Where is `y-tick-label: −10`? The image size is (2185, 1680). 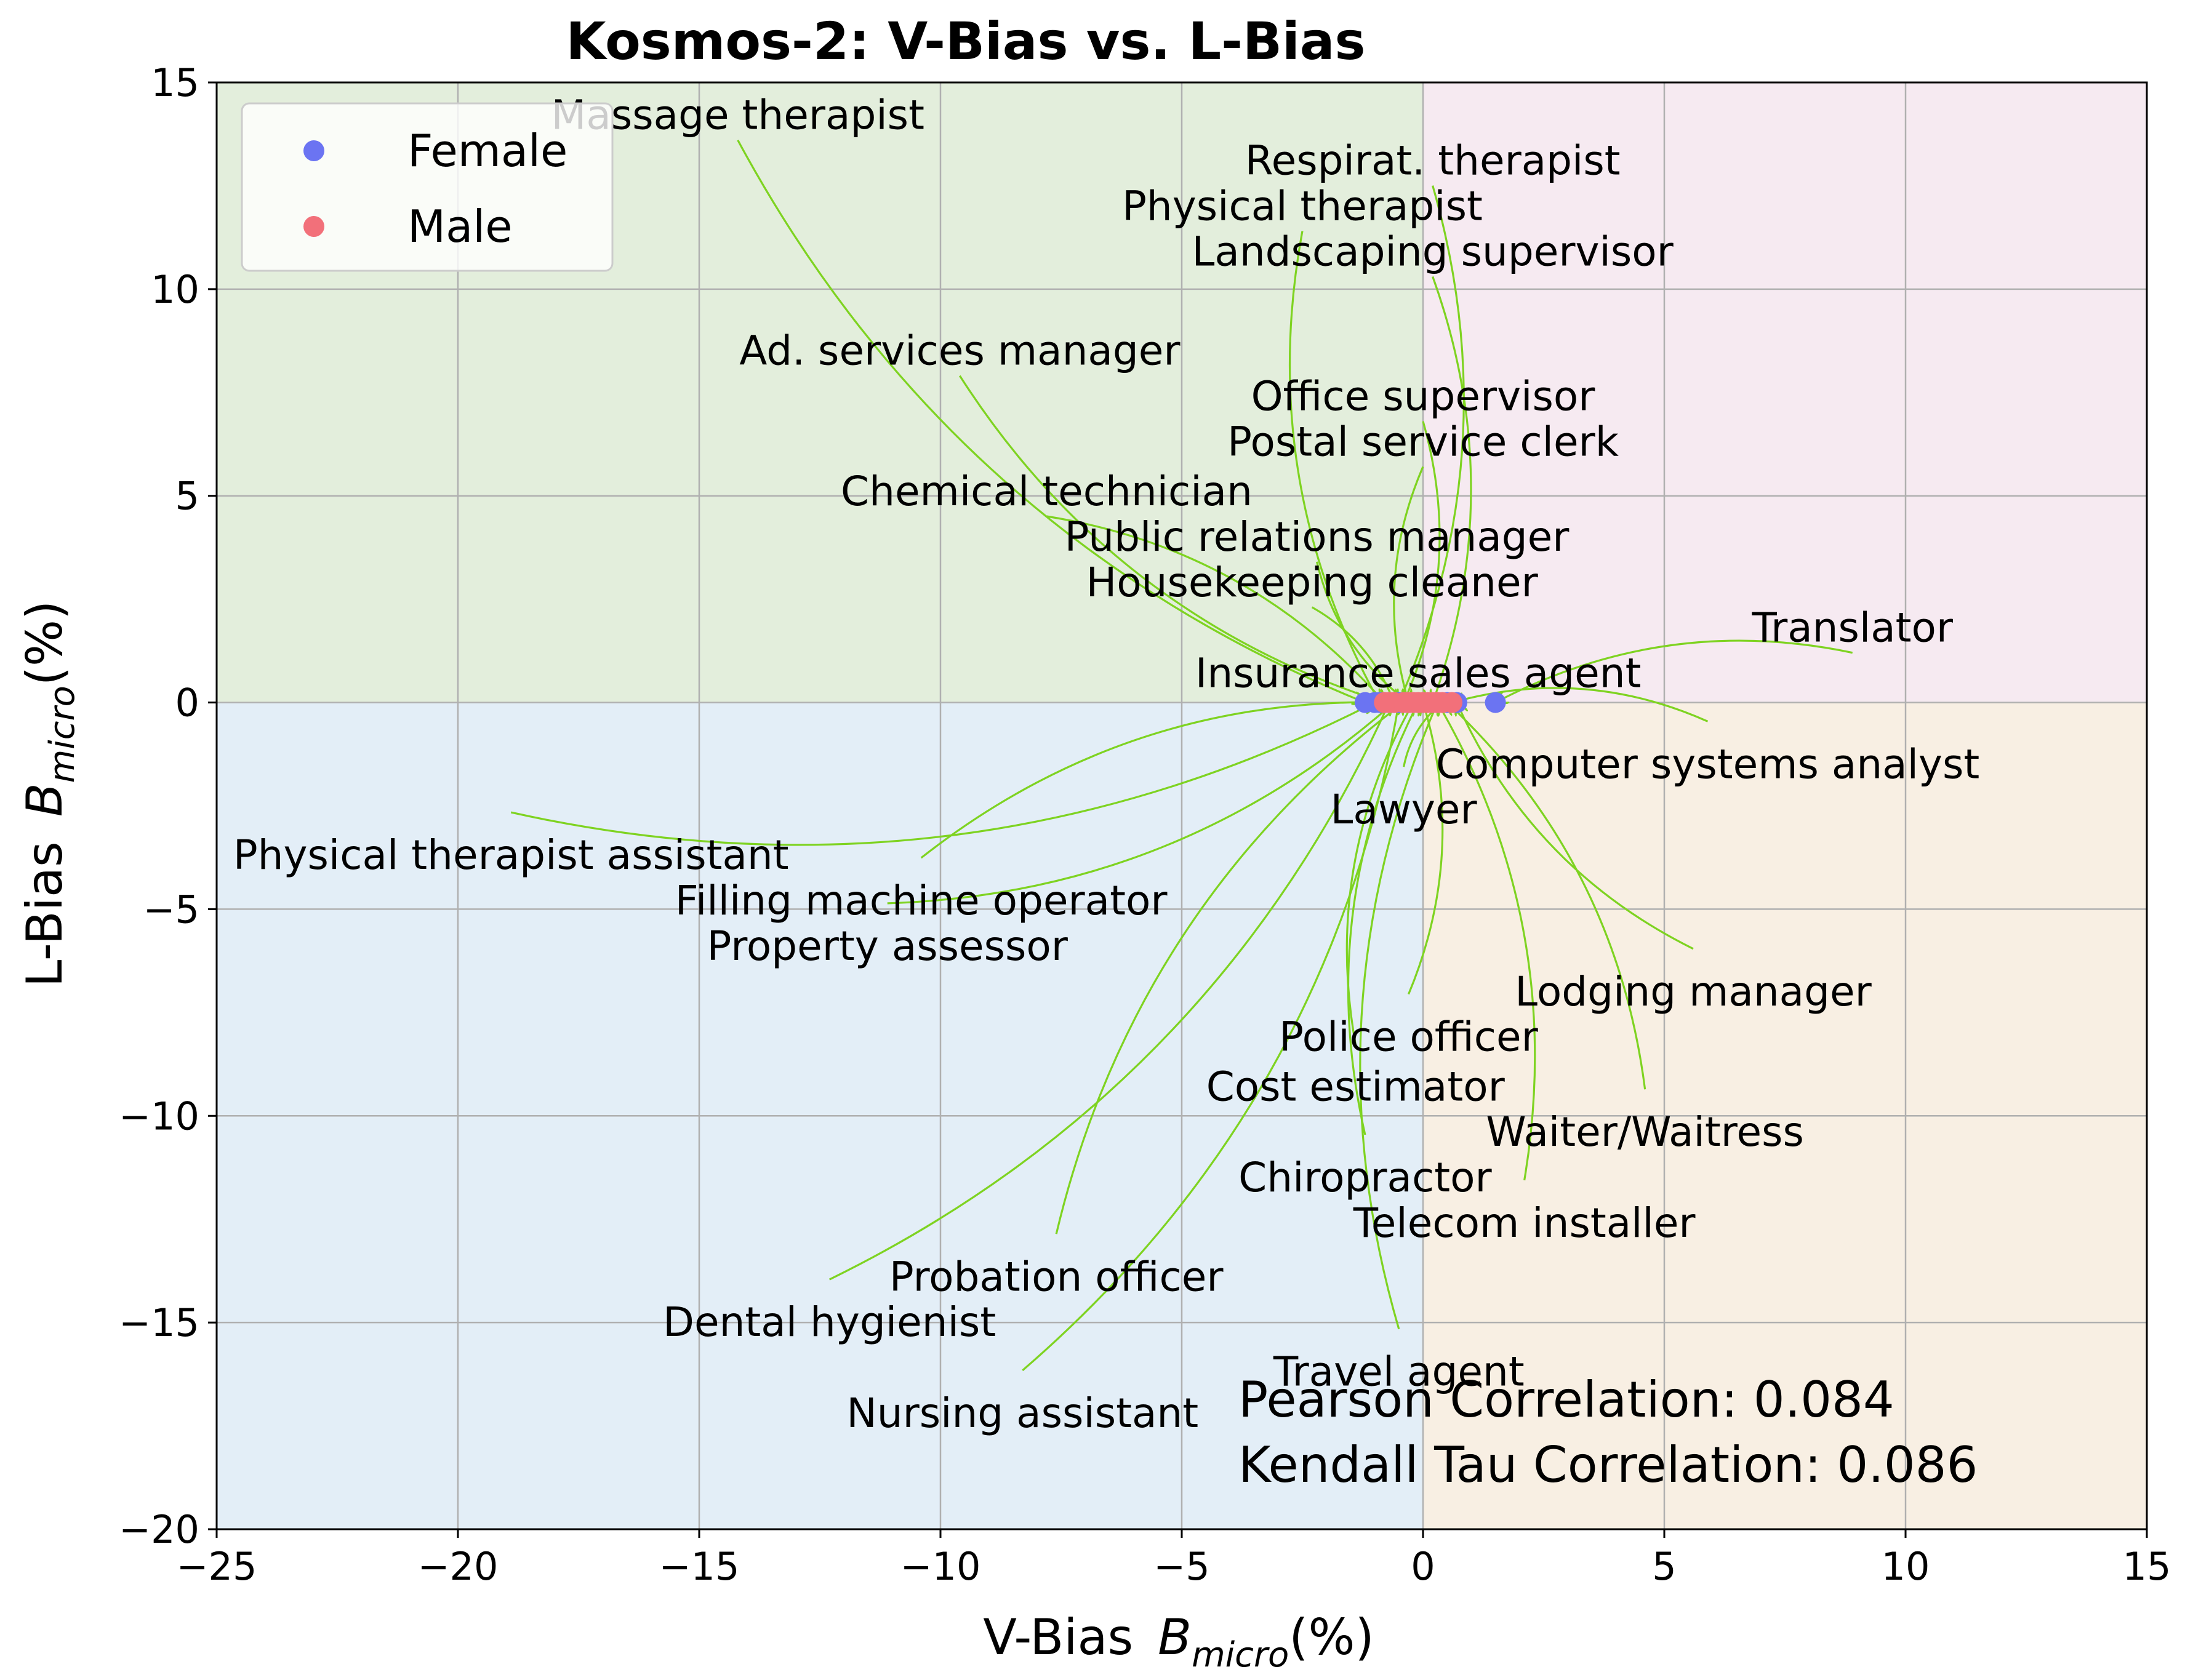 y-tick-label: −10 is located at coordinates (159, 1116).